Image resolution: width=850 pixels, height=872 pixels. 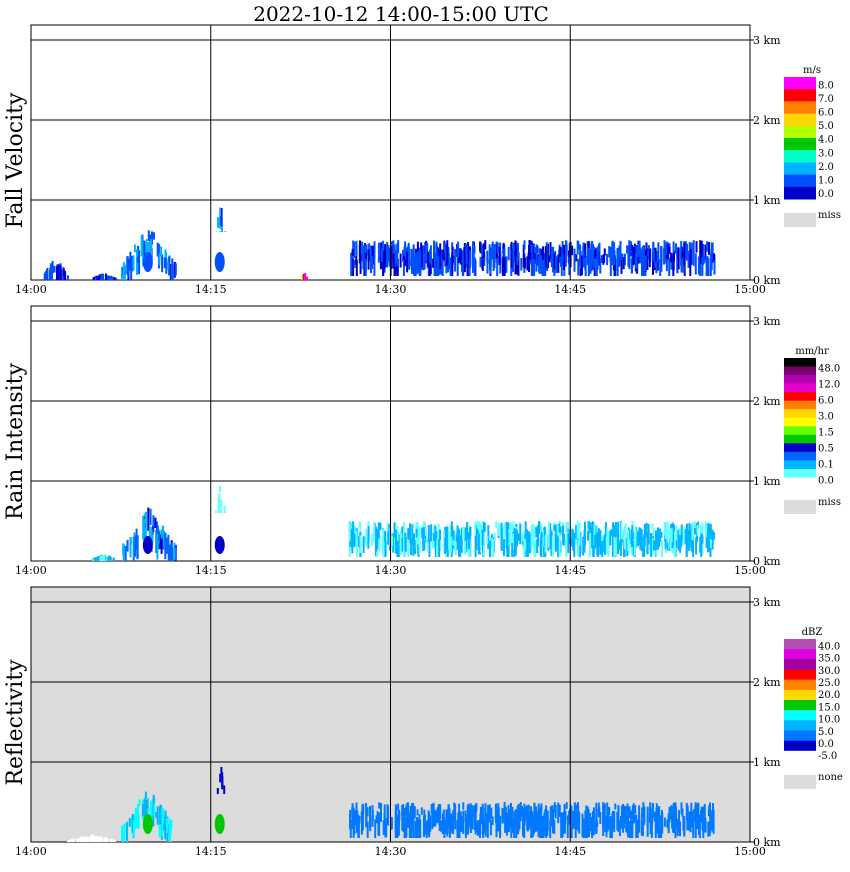 What do you see at coordinates (826, 465) in the screenshot?
I see `legend-label: 0.1` at bounding box center [826, 465].